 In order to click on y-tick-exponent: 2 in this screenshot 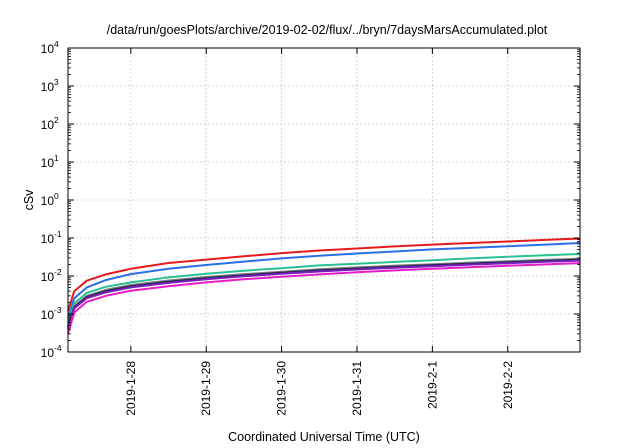, I will do `click(56, 120)`.